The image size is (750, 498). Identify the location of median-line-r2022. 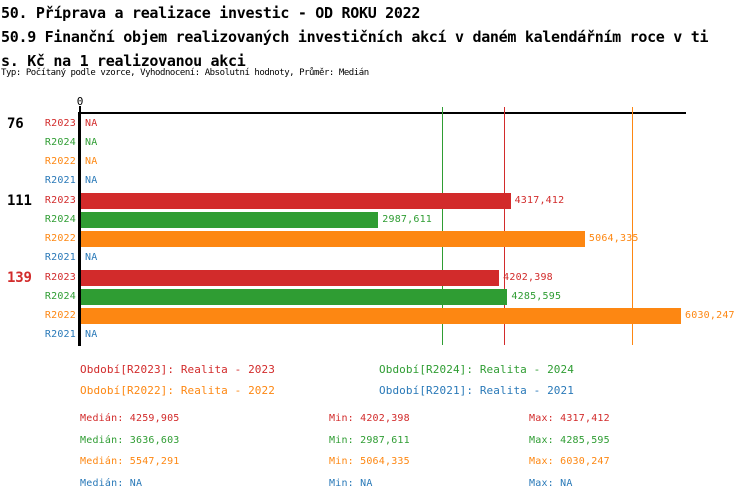
(632, 226).